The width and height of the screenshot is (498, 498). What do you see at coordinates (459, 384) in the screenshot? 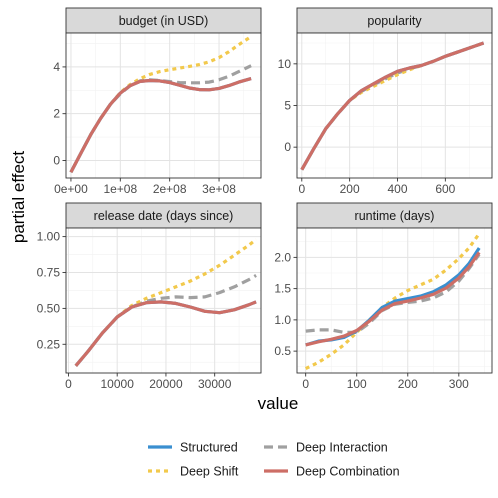
I see `x-tick-label: 300` at bounding box center [459, 384].